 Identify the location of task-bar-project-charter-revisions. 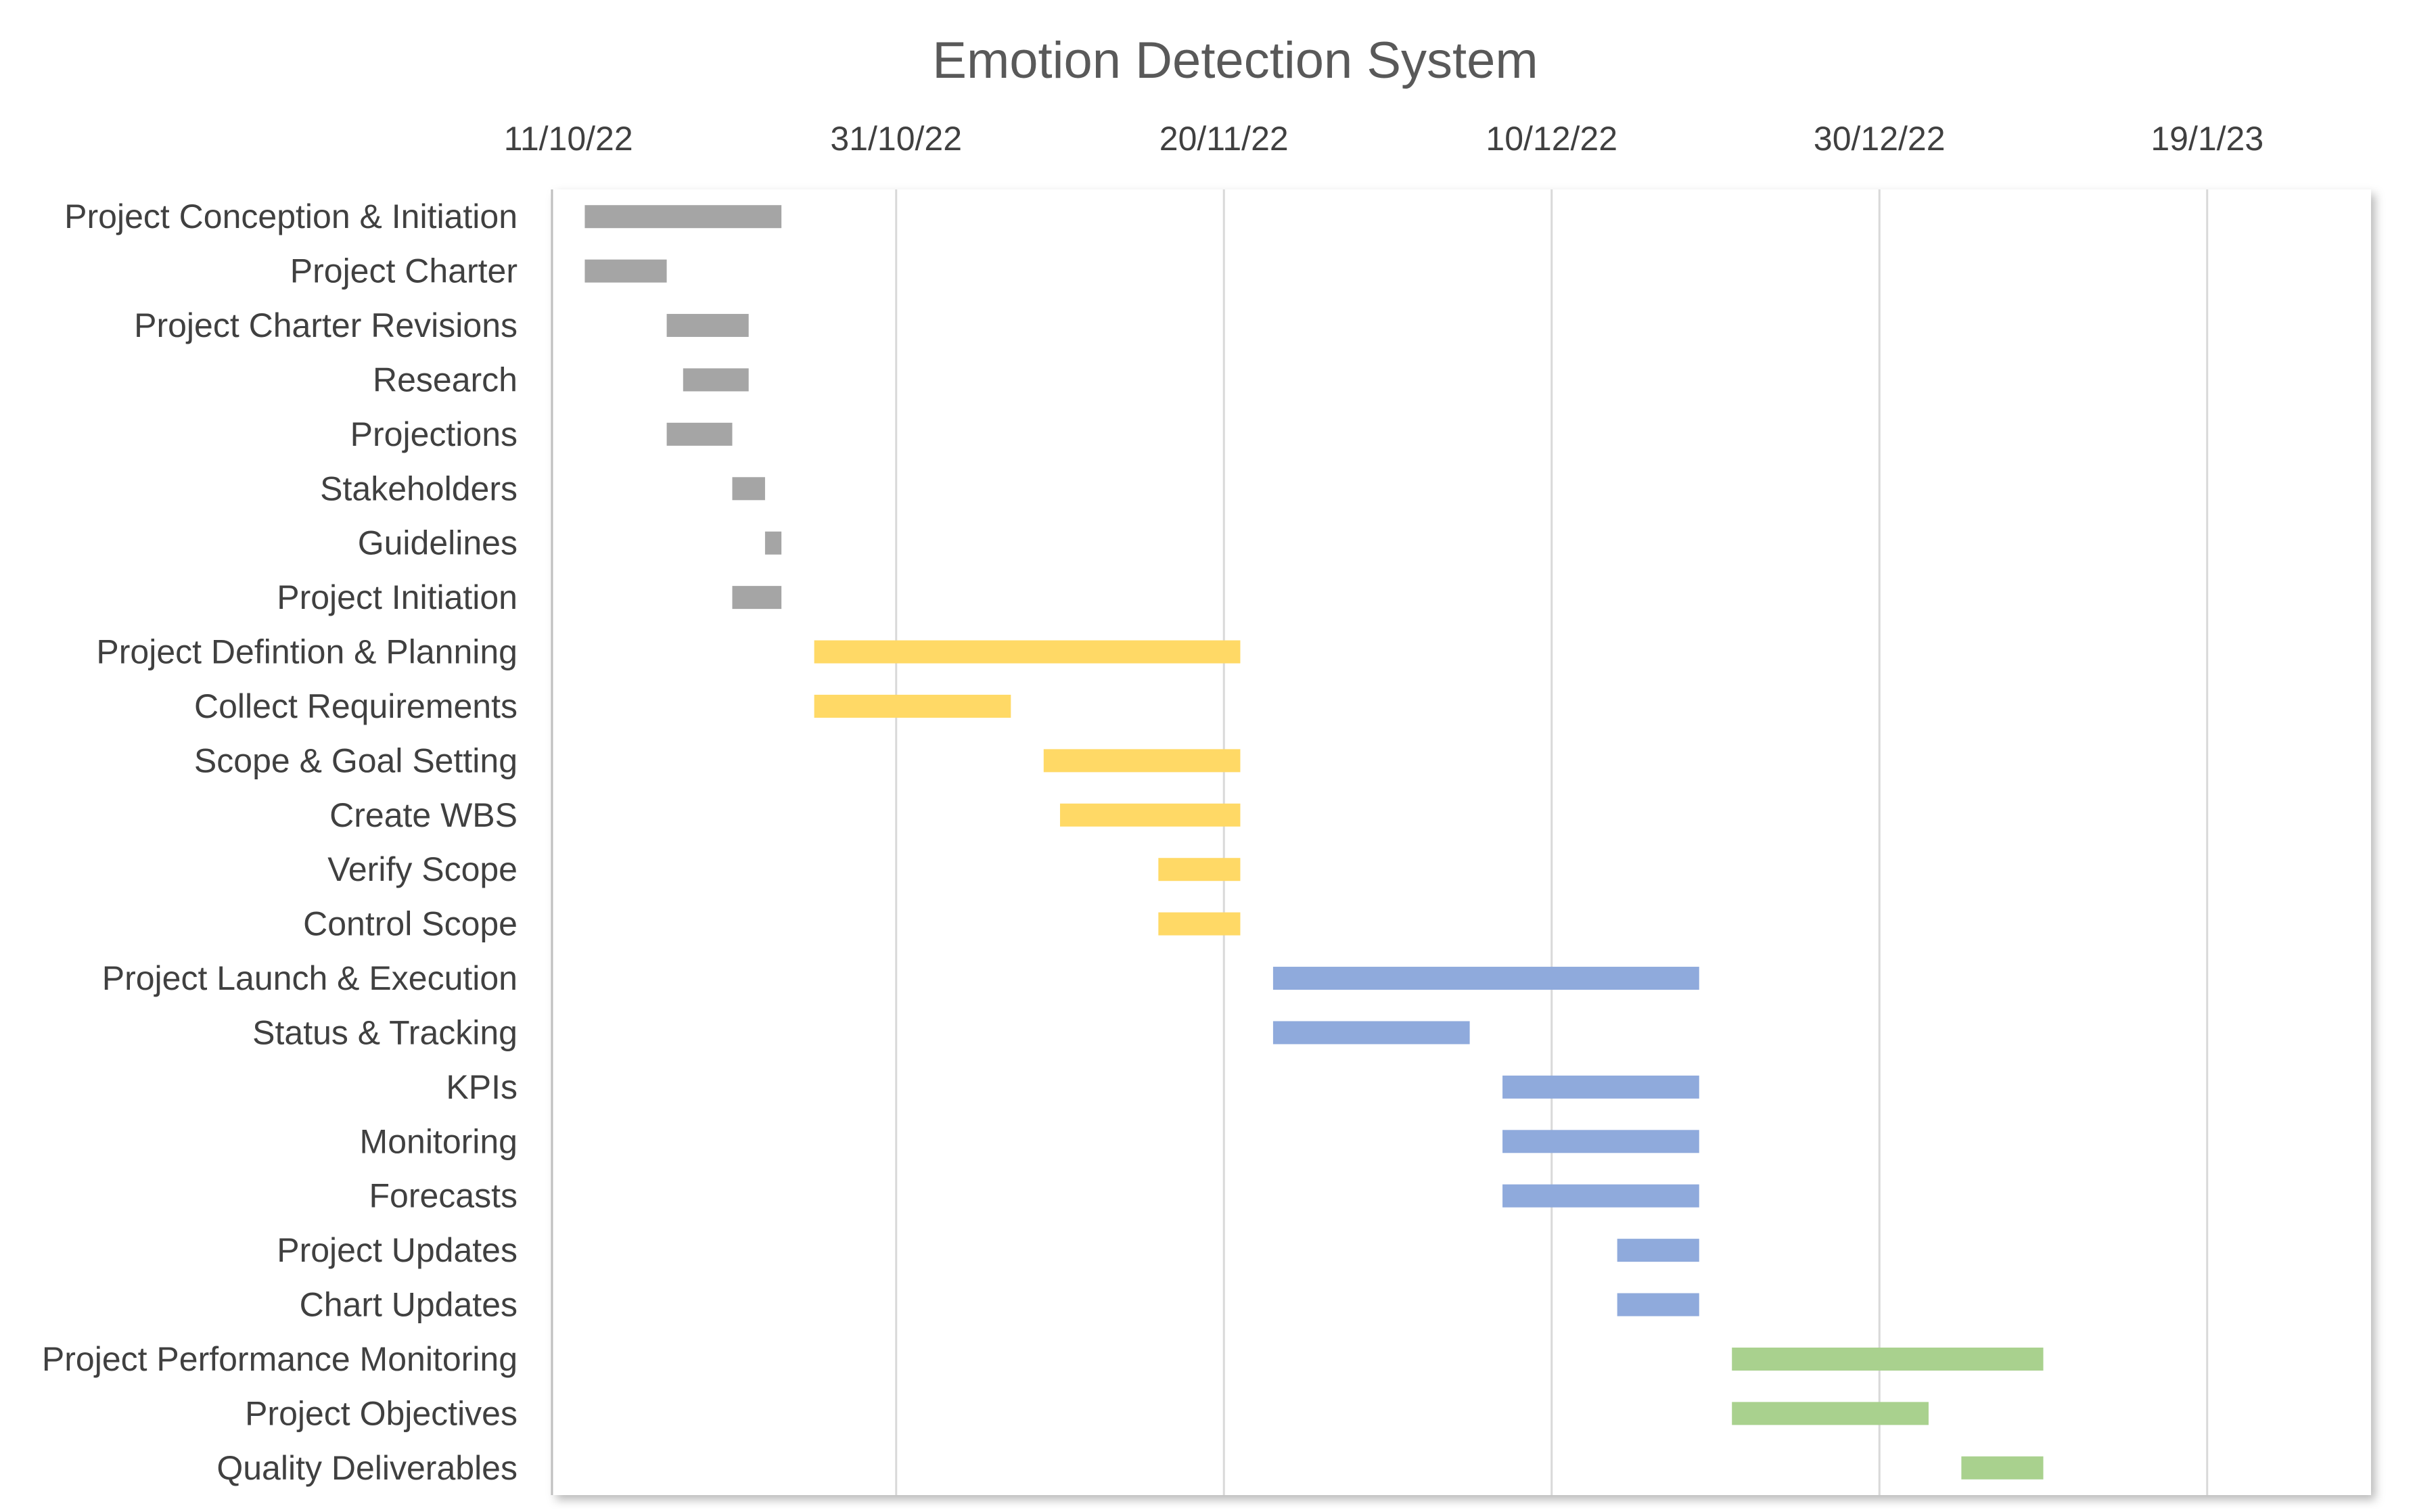
(708, 326).